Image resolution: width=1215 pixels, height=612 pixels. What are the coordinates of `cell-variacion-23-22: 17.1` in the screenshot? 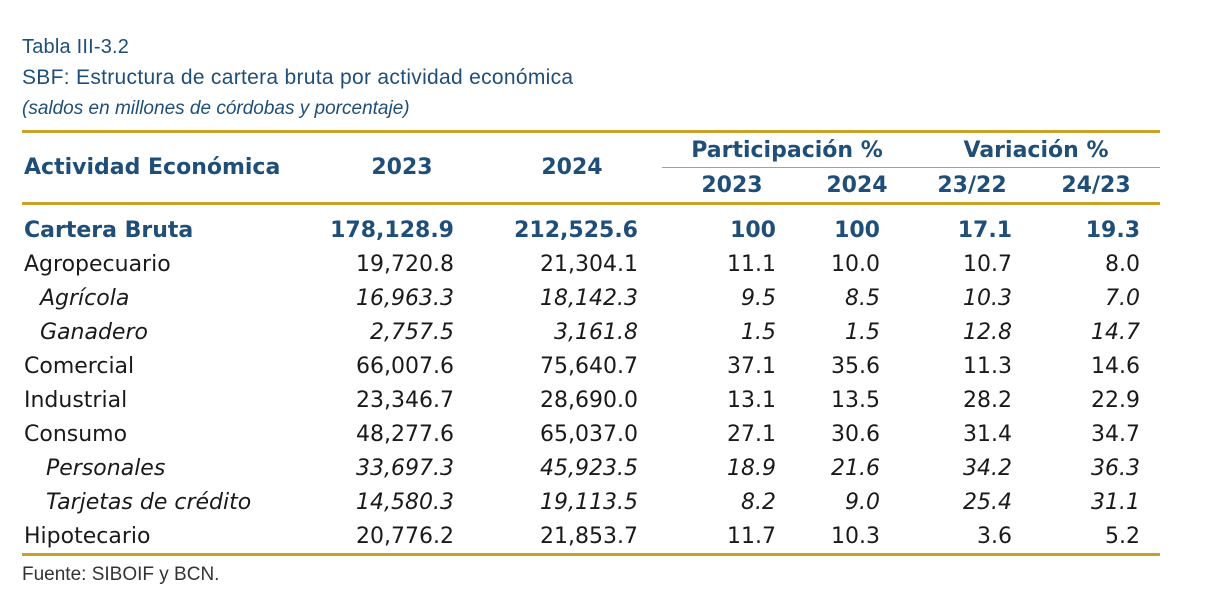 It's located at (984, 230).